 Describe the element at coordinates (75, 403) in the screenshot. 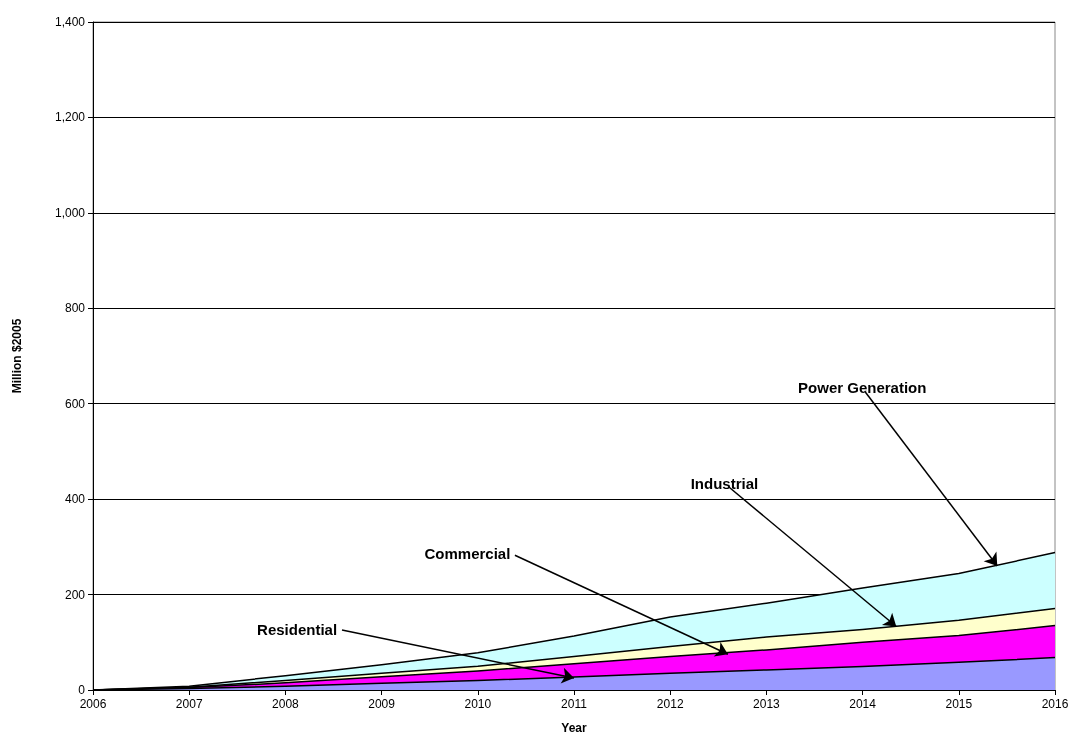

I see `y-tick-label: 600` at that location.